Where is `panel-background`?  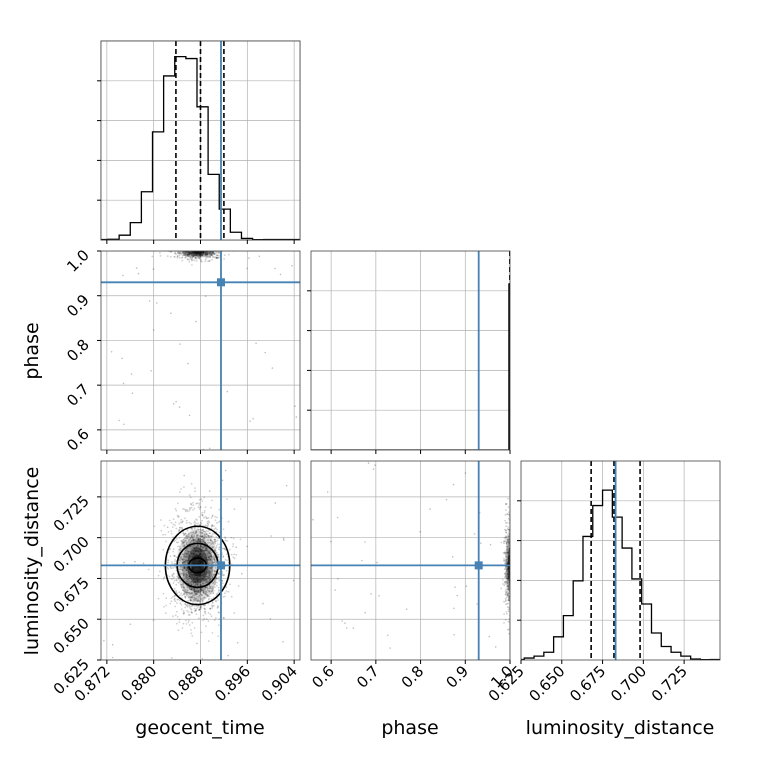 panel-background is located at coordinates (410, 560).